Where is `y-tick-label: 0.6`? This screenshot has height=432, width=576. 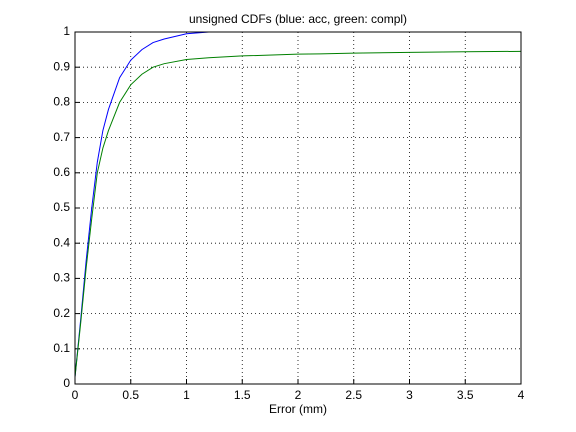
y-tick-label: 0.6 is located at coordinates (61, 172).